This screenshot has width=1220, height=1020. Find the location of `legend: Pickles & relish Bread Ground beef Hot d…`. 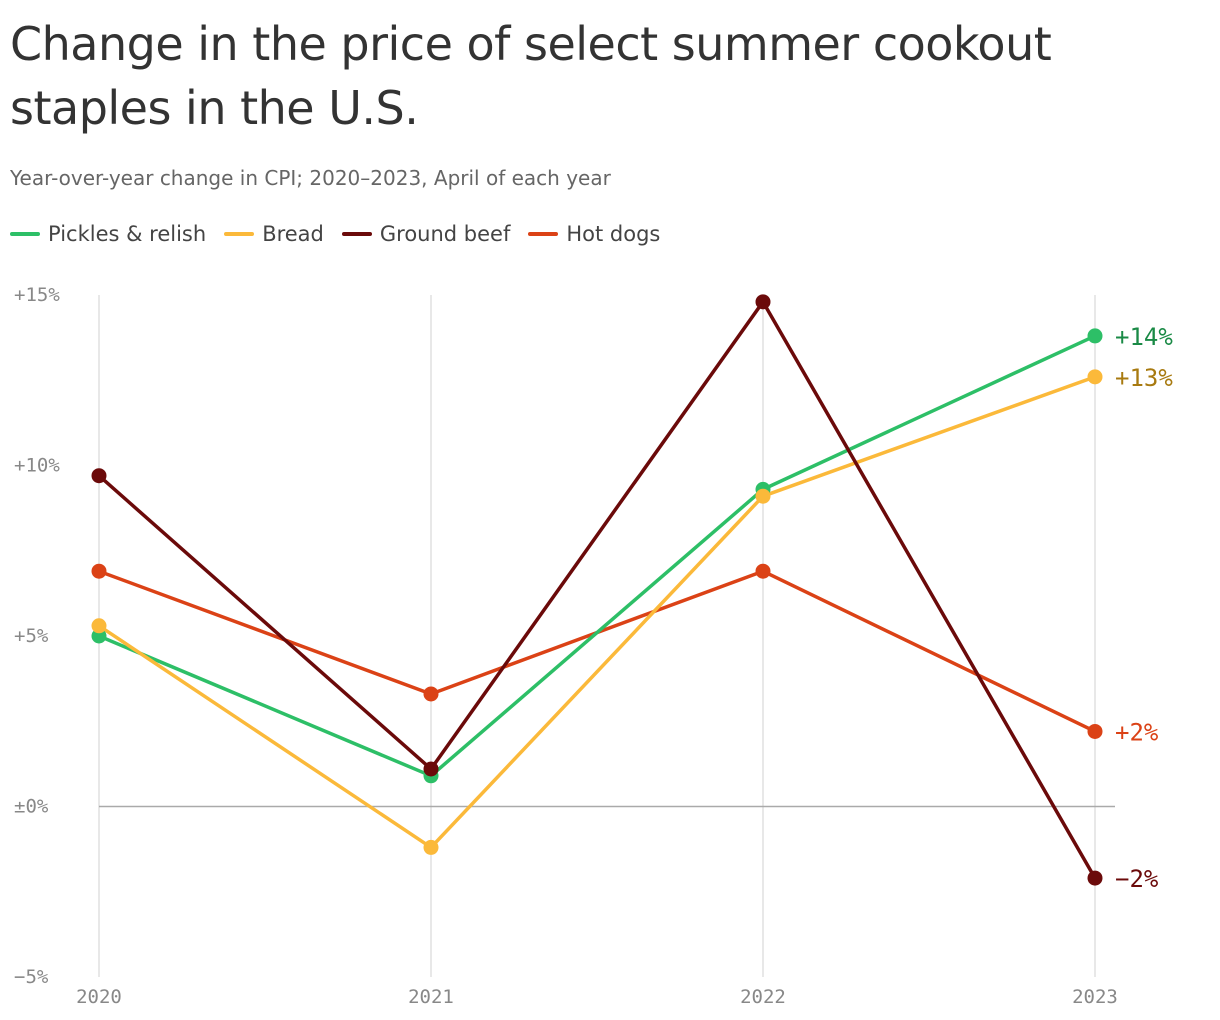

legend: Pickles & relish Bread Ground beef Hot d… is located at coordinates (335, 234).